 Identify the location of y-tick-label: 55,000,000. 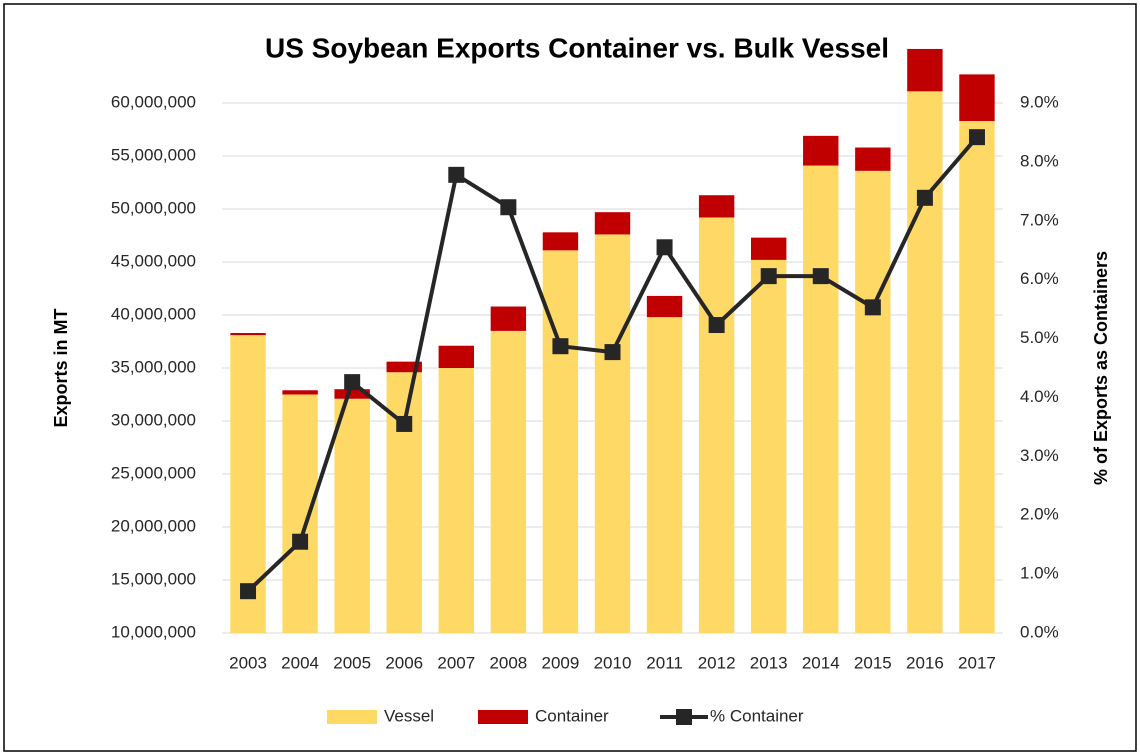
(153, 154).